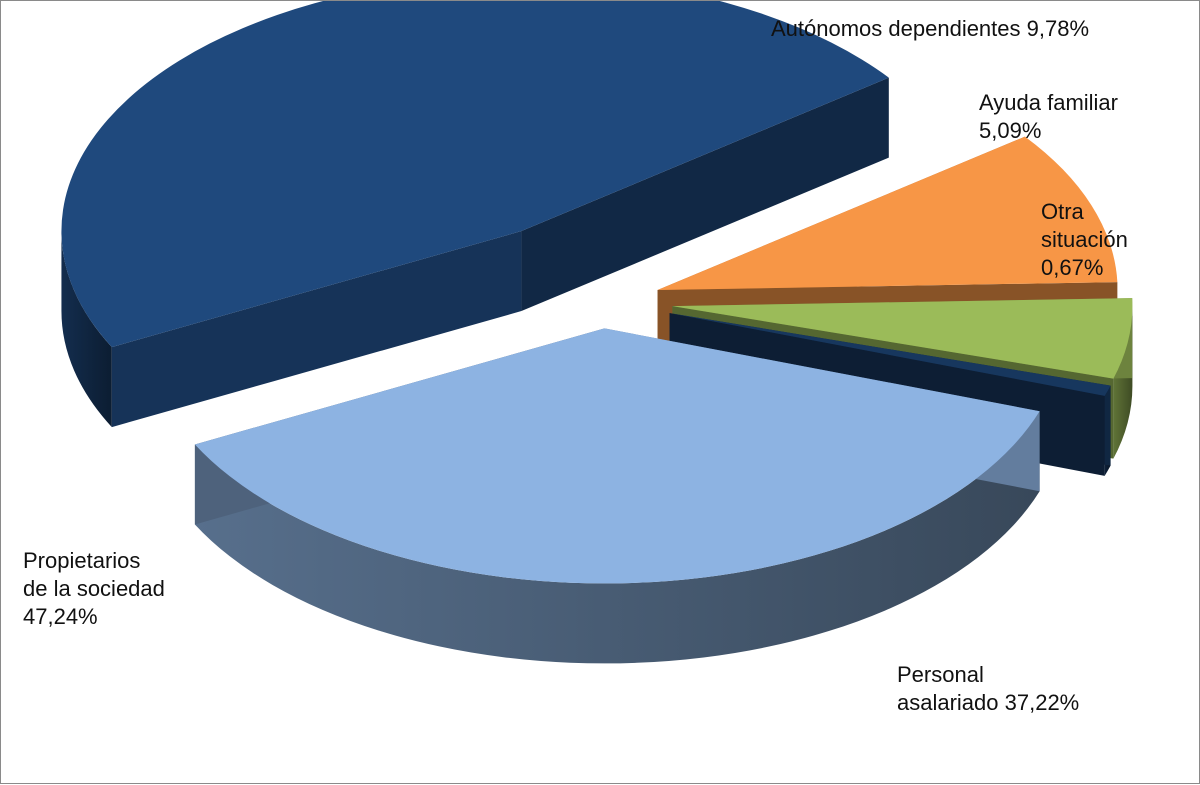 The image size is (1200, 785). What do you see at coordinates (94, 588) in the screenshot?
I see `label-propietarios-sociedad: Propietarios de la sociedad 47,24%` at bounding box center [94, 588].